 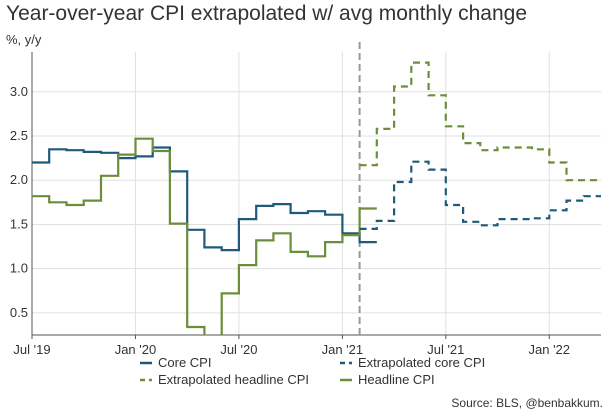 I want to click on x-tick-label: Jan '20, so click(x=136, y=349).